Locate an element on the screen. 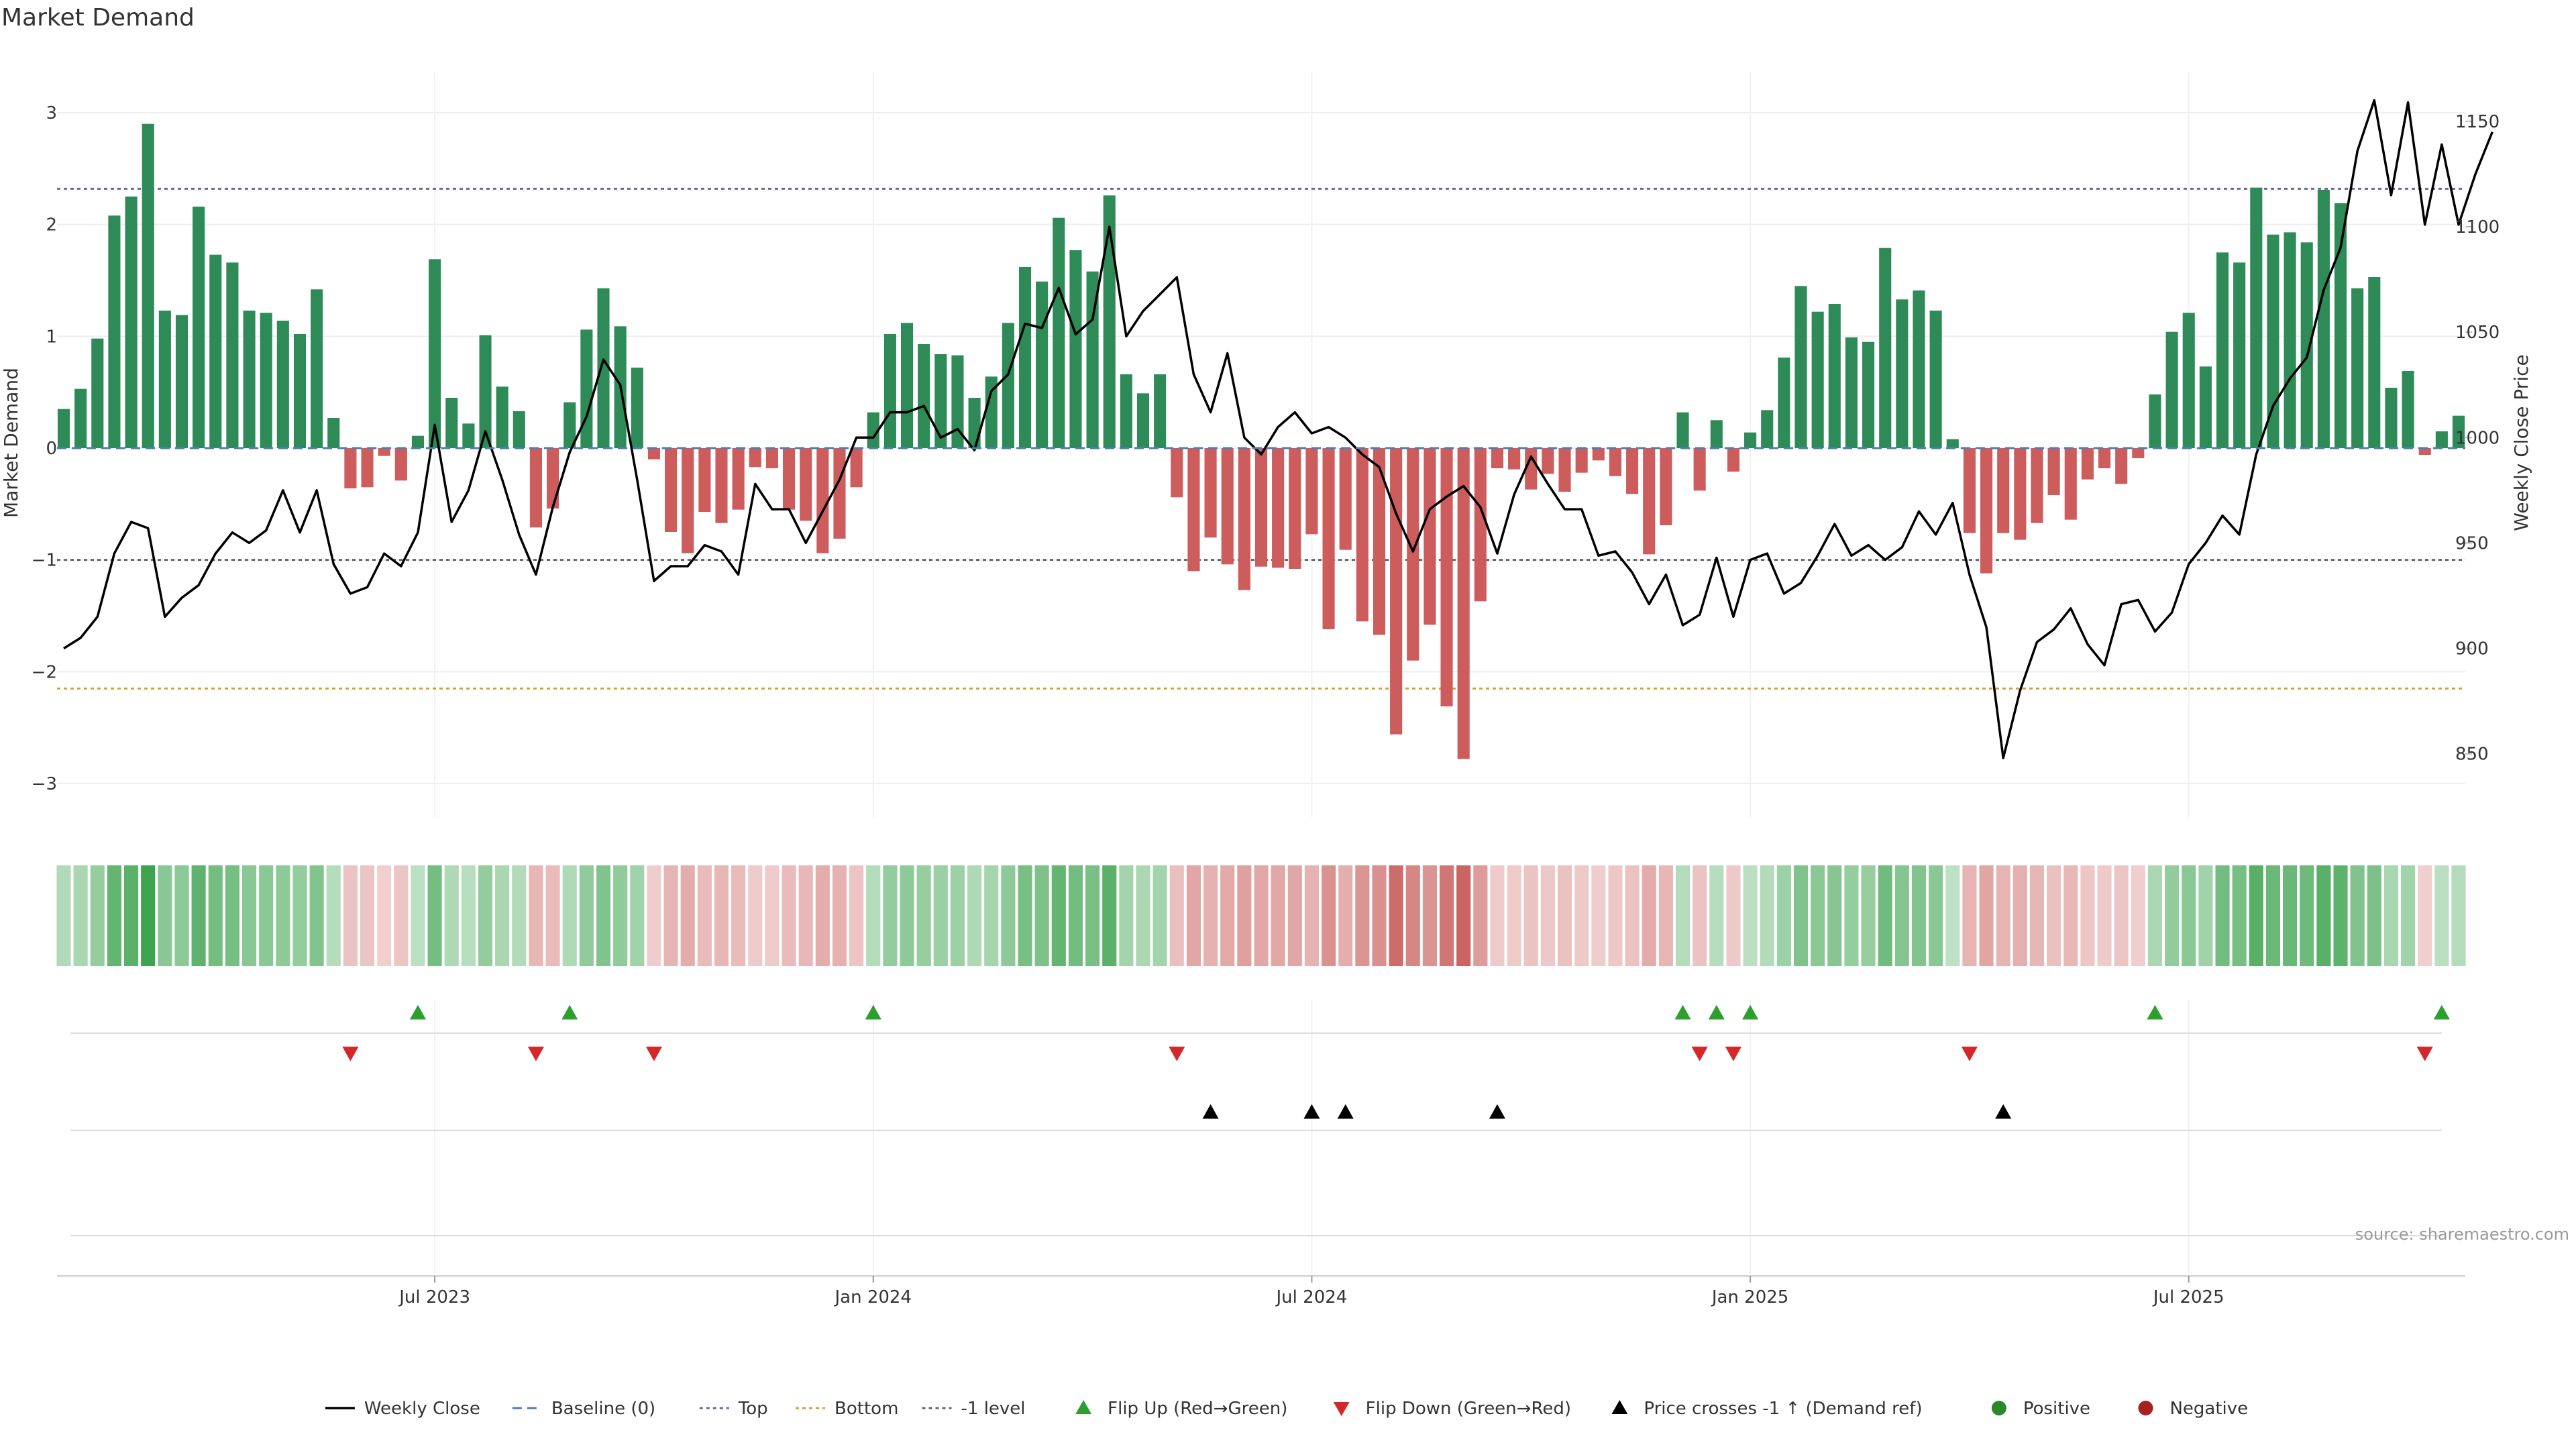  y-tick-label-right: 950 is located at coordinates (2472, 543).